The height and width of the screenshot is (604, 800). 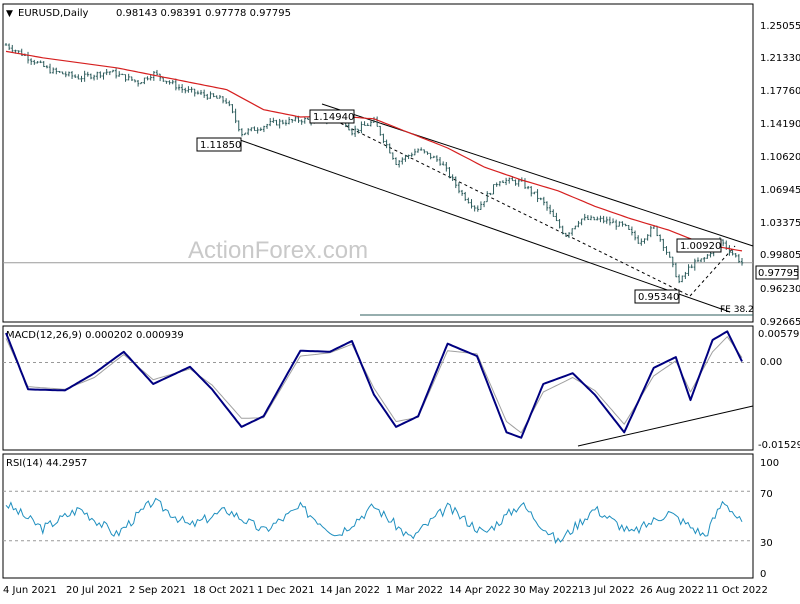 I want to click on price-tick-label: 1.21330, so click(x=780, y=58).